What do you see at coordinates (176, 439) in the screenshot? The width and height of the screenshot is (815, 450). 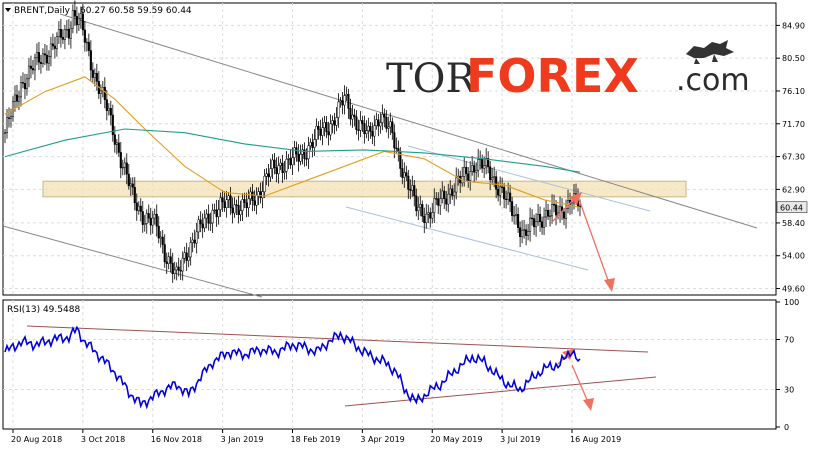 I see `date-tick-label: 16 Nov 2018` at bounding box center [176, 439].